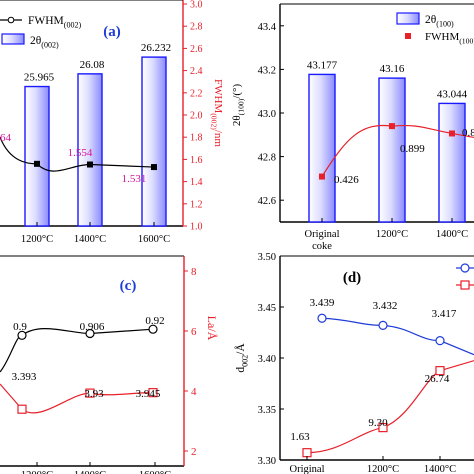  Describe the element at coordinates (196, 160) in the screenshot. I see `right-tick-label: 1.6` at that location.